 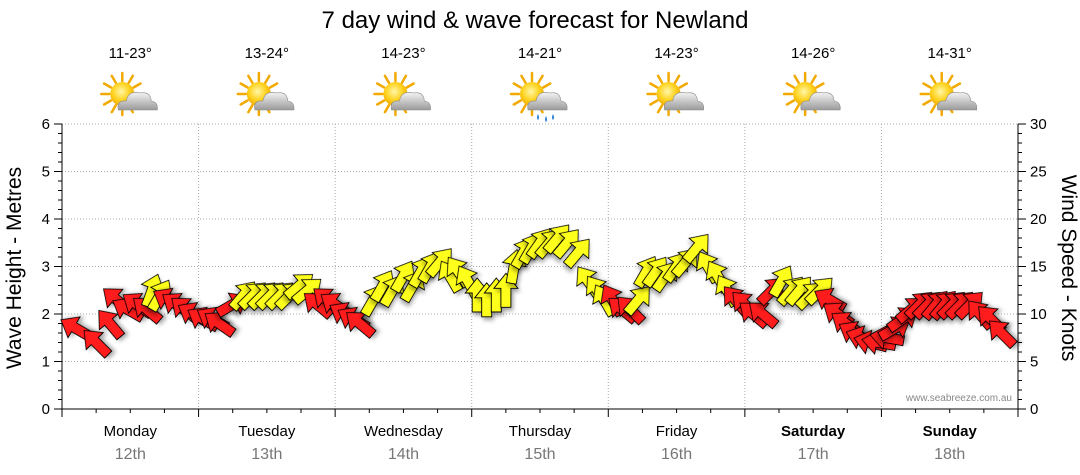 What do you see at coordinates (131, 431) in the screenshot?
I see `day-name: Monday` at bounding box center [131, 431].